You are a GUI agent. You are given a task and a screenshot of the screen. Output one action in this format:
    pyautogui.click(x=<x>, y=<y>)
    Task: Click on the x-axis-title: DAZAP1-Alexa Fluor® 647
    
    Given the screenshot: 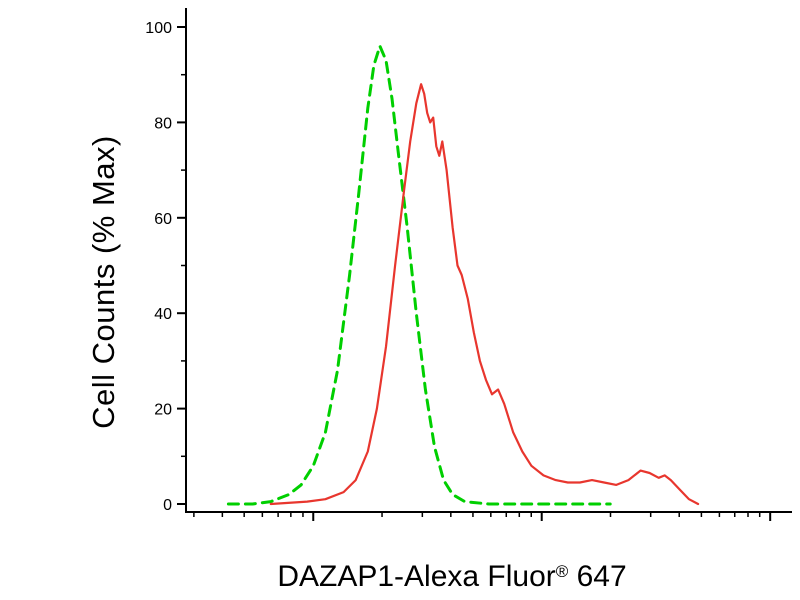 What is the action you would take?
    pyautogui.click(x=451, y=577)
    